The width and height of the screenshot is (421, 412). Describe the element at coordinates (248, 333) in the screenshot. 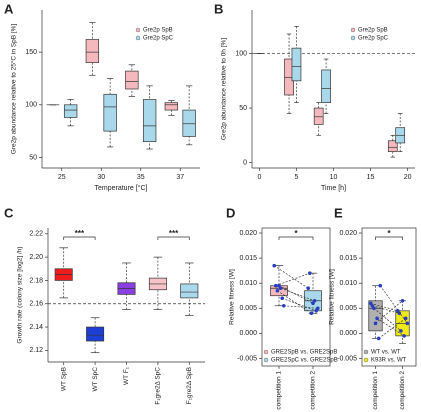

I see `y-tick-label: 0.000` at that location.